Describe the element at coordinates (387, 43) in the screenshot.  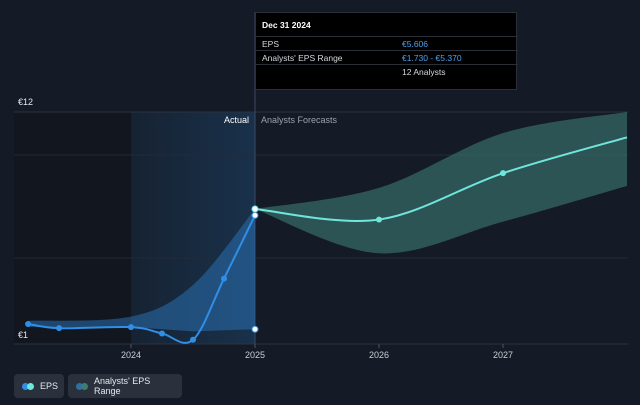
I see `tooltip-row-eps: EPS €5.606` at that location.